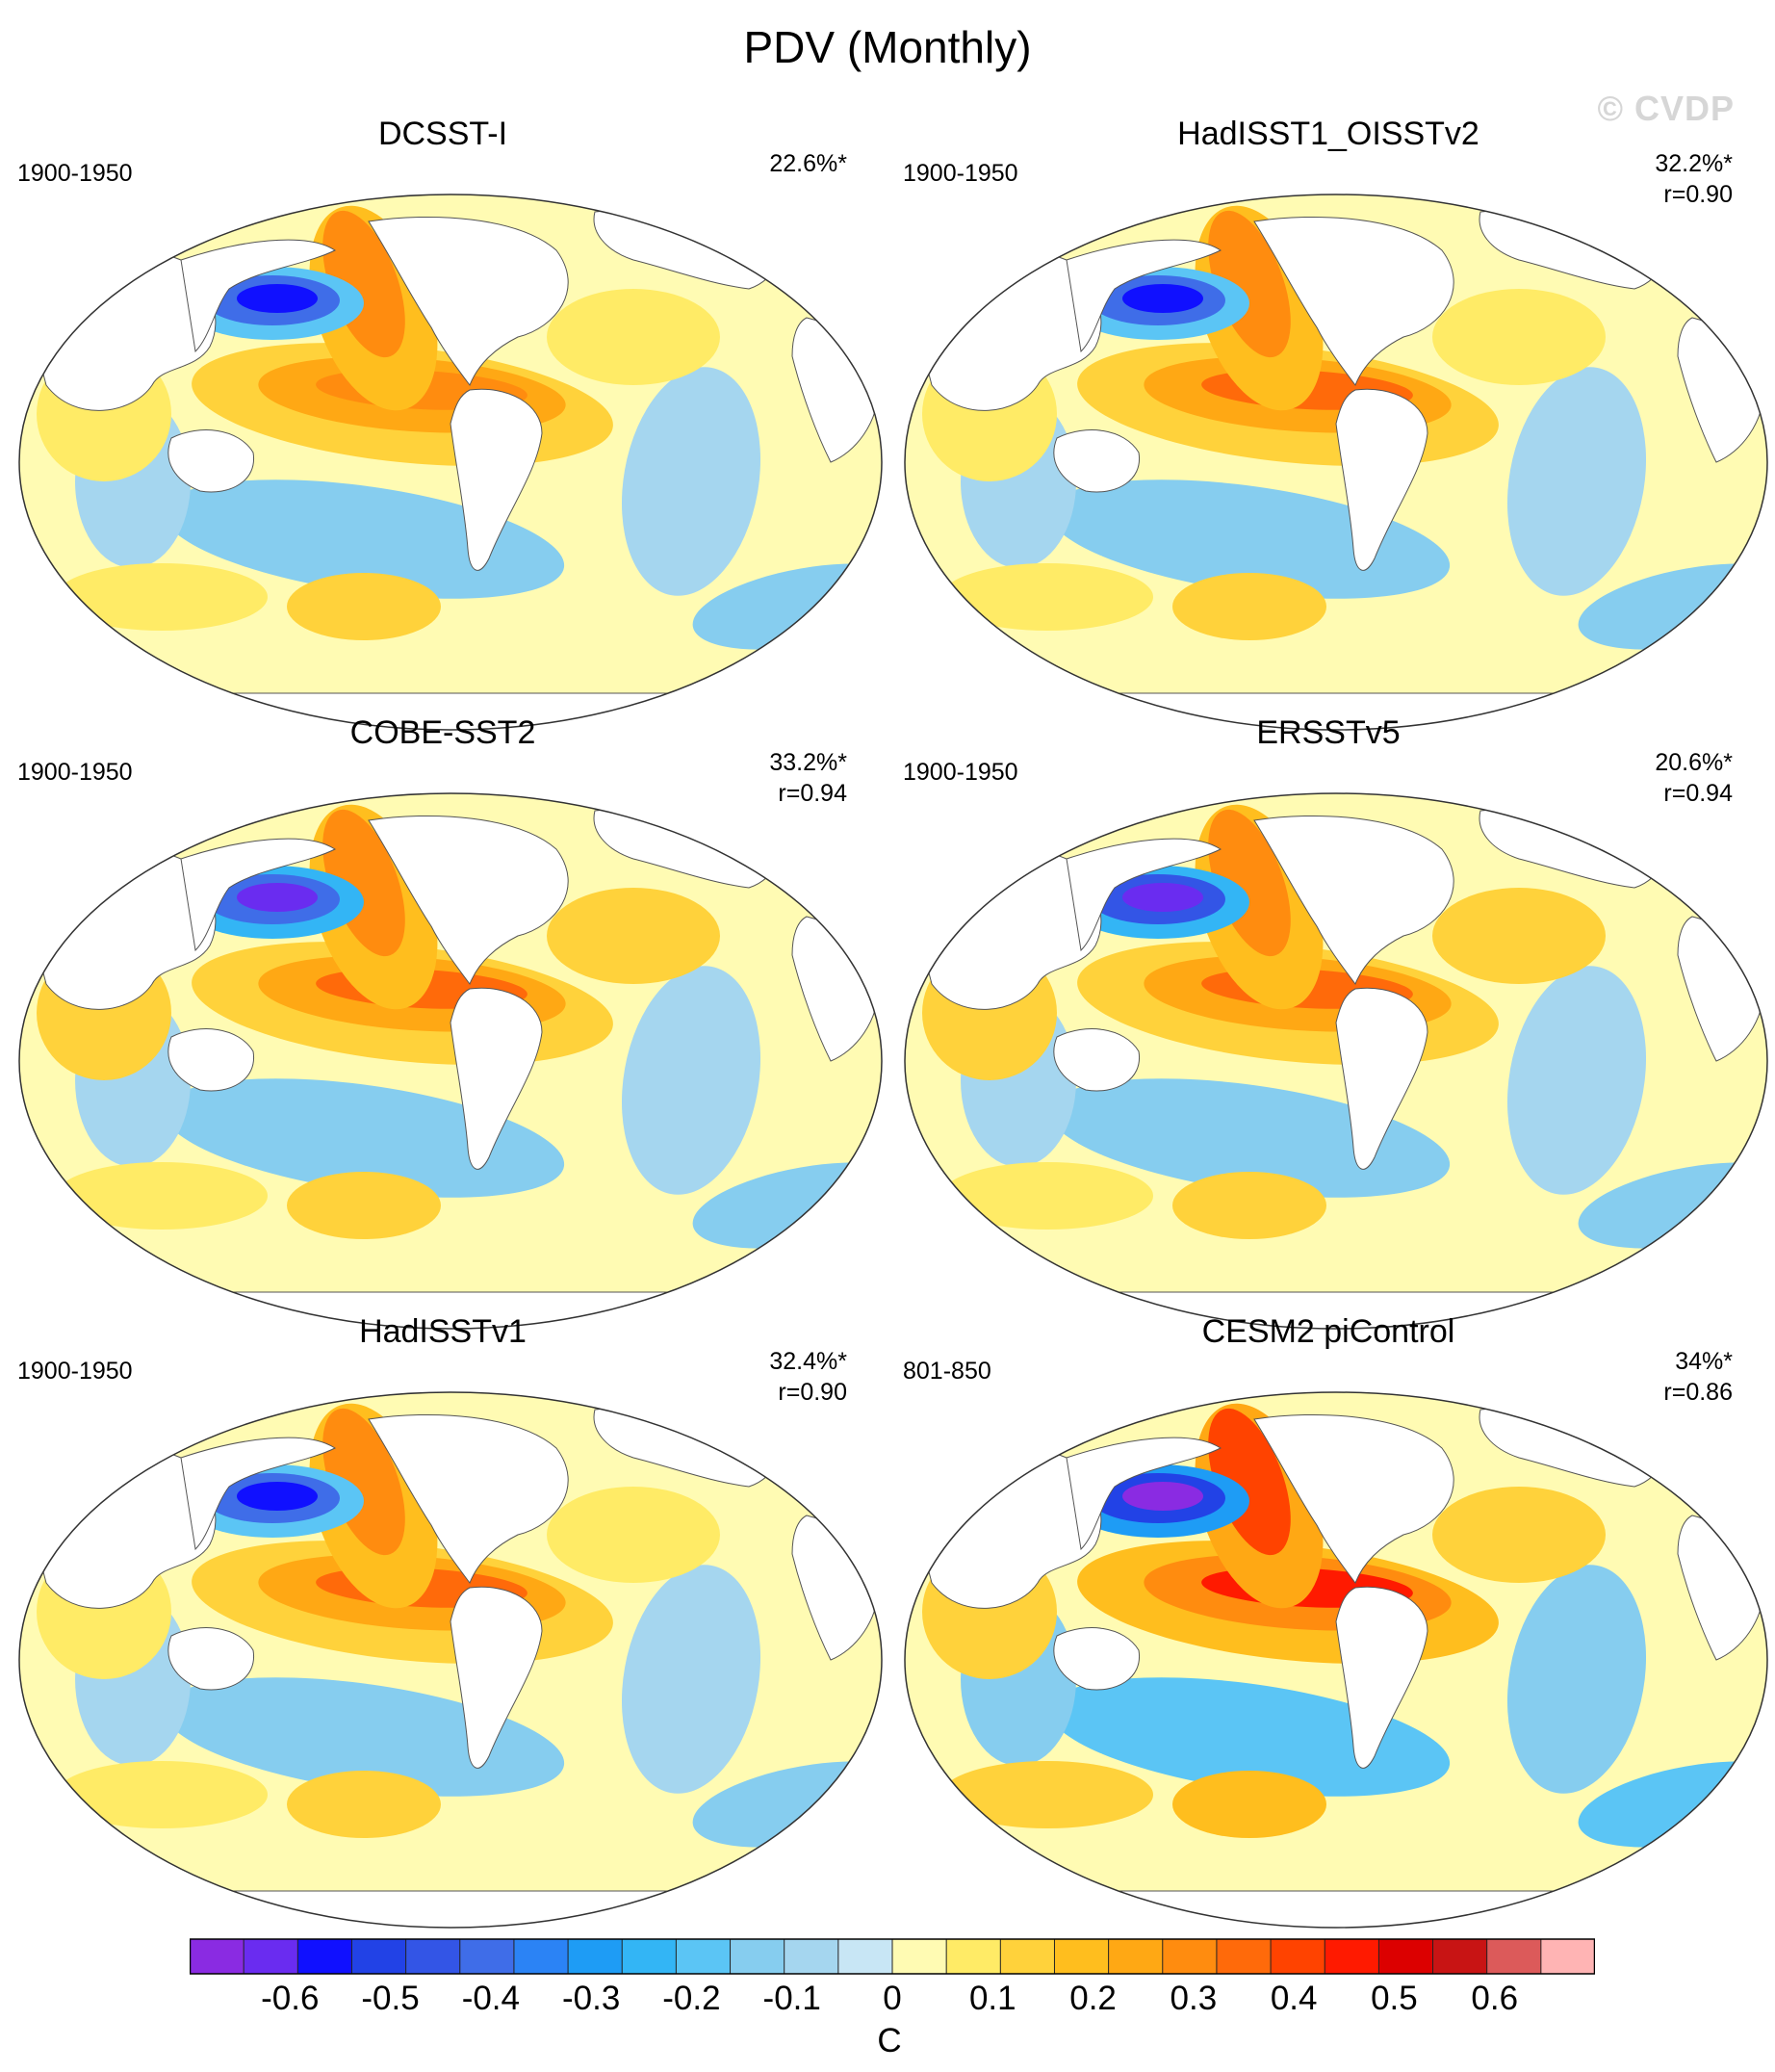 This screenshot has height=2072, width=1775. What do you see at coordinates (808, 1361) in the screenshot?
I see `panel-pct: 32.4%*` at bounding box center [808, 1361].